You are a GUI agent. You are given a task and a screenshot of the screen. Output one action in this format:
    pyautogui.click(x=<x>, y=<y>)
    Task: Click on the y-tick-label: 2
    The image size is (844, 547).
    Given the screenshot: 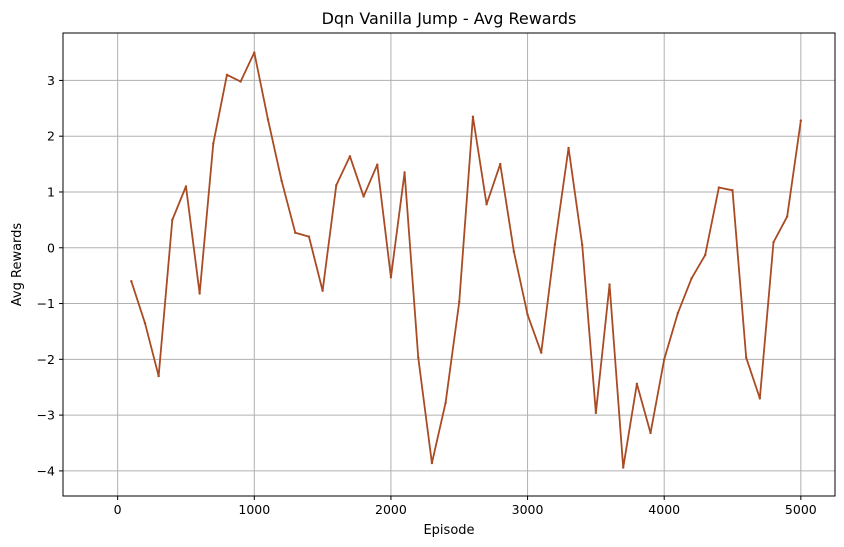 What is the action you would take?
    pyautogui.click(x=51, y=136)
    